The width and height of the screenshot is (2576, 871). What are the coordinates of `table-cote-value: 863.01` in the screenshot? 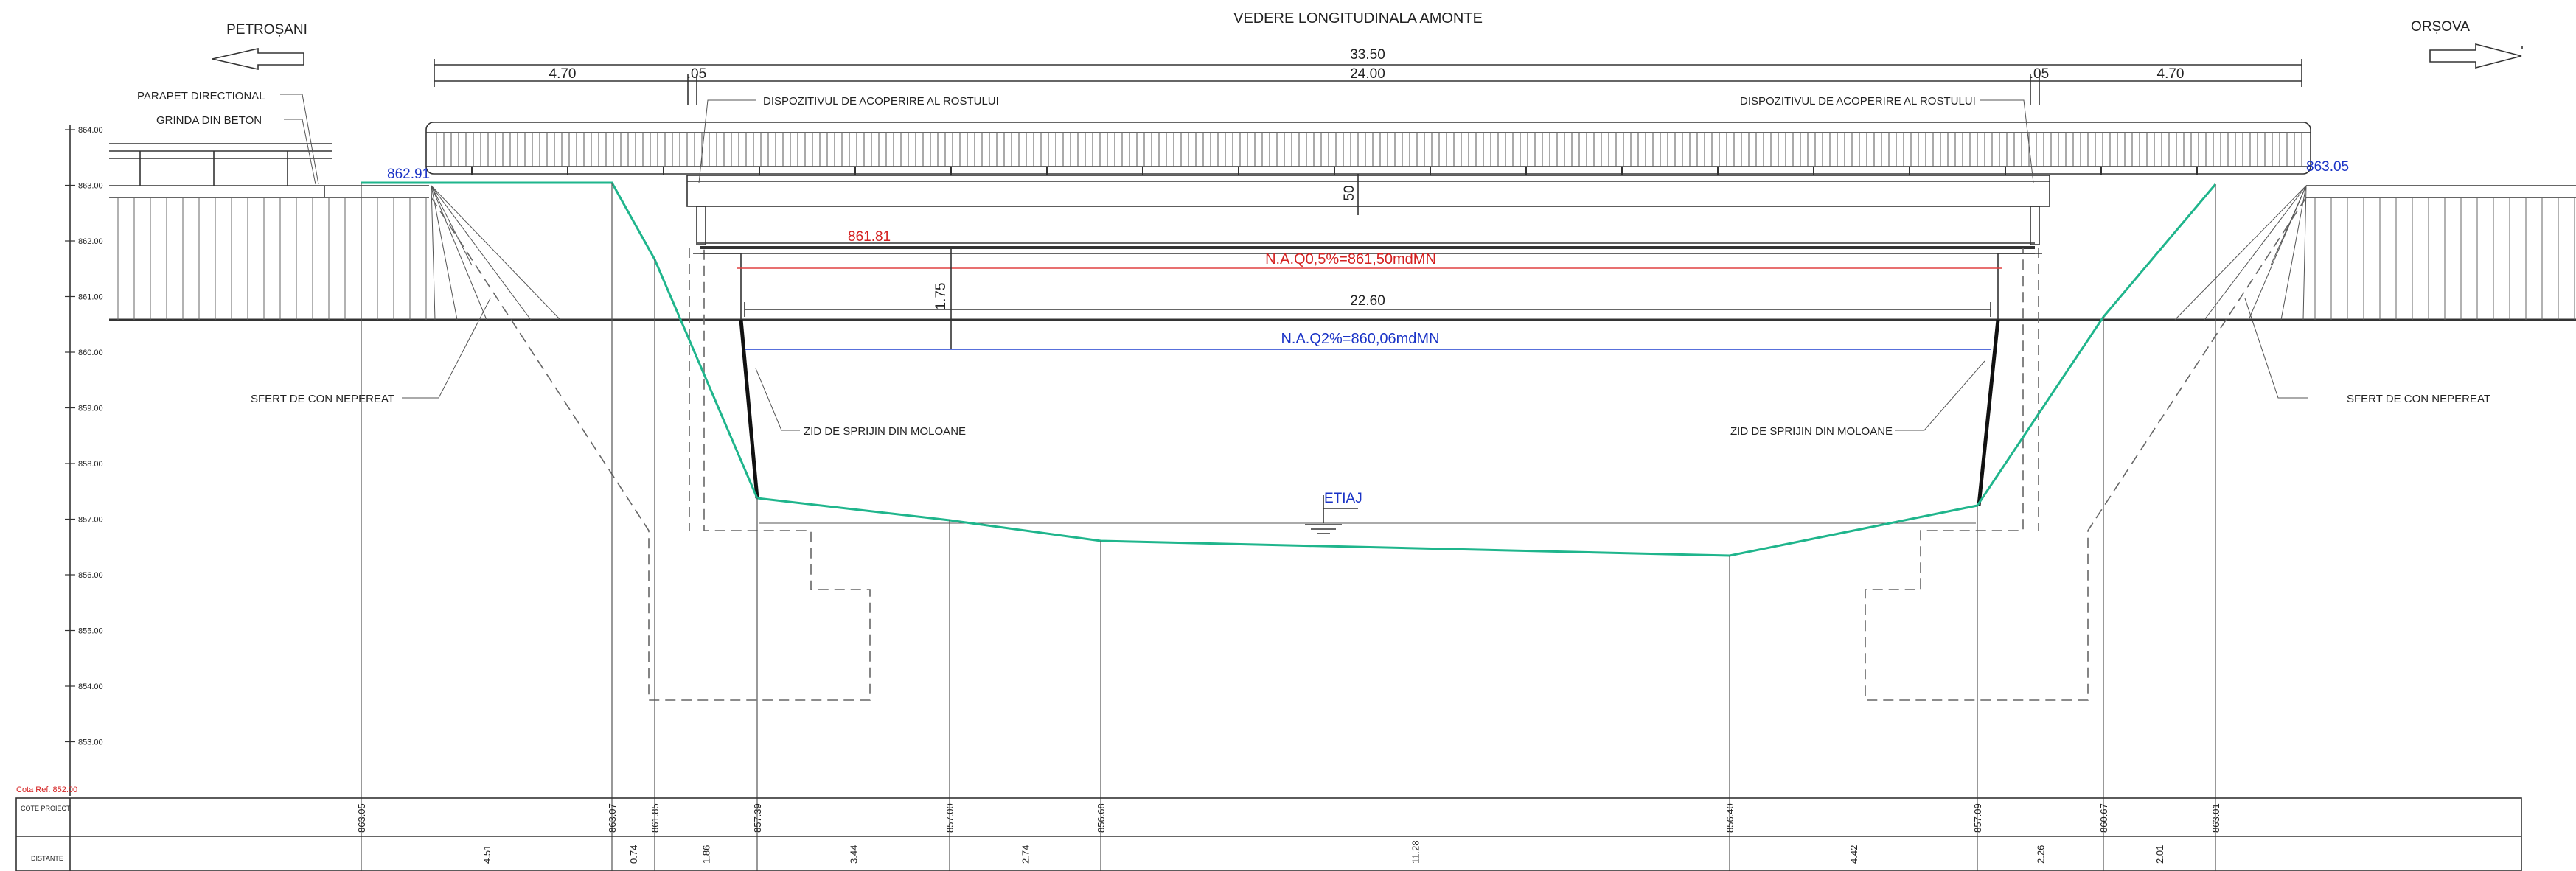 It's located at (2215, 818).